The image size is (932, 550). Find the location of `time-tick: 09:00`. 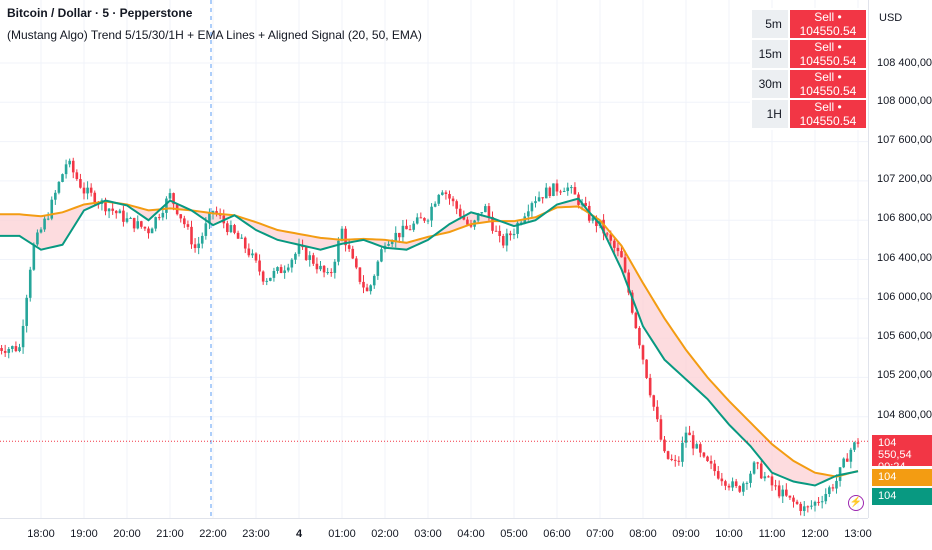

time-tick: 09:00 is located at coordinates (686, 534).